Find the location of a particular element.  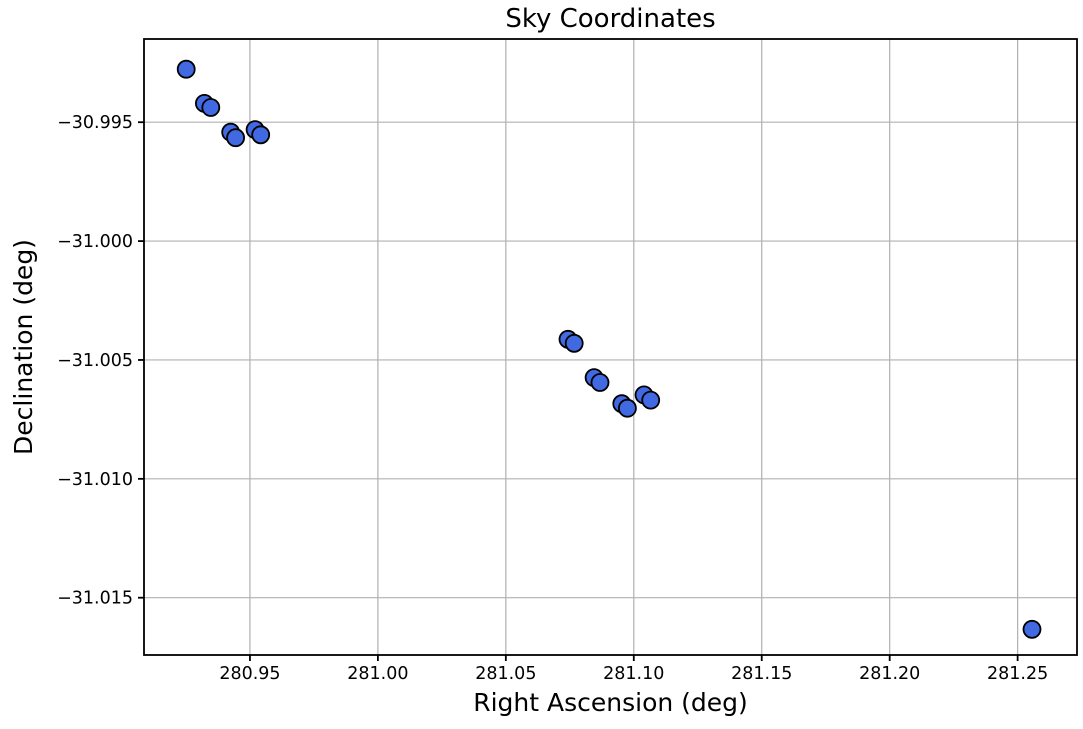

x-tick-label: 281.00 is located at coordinates (377, 674).